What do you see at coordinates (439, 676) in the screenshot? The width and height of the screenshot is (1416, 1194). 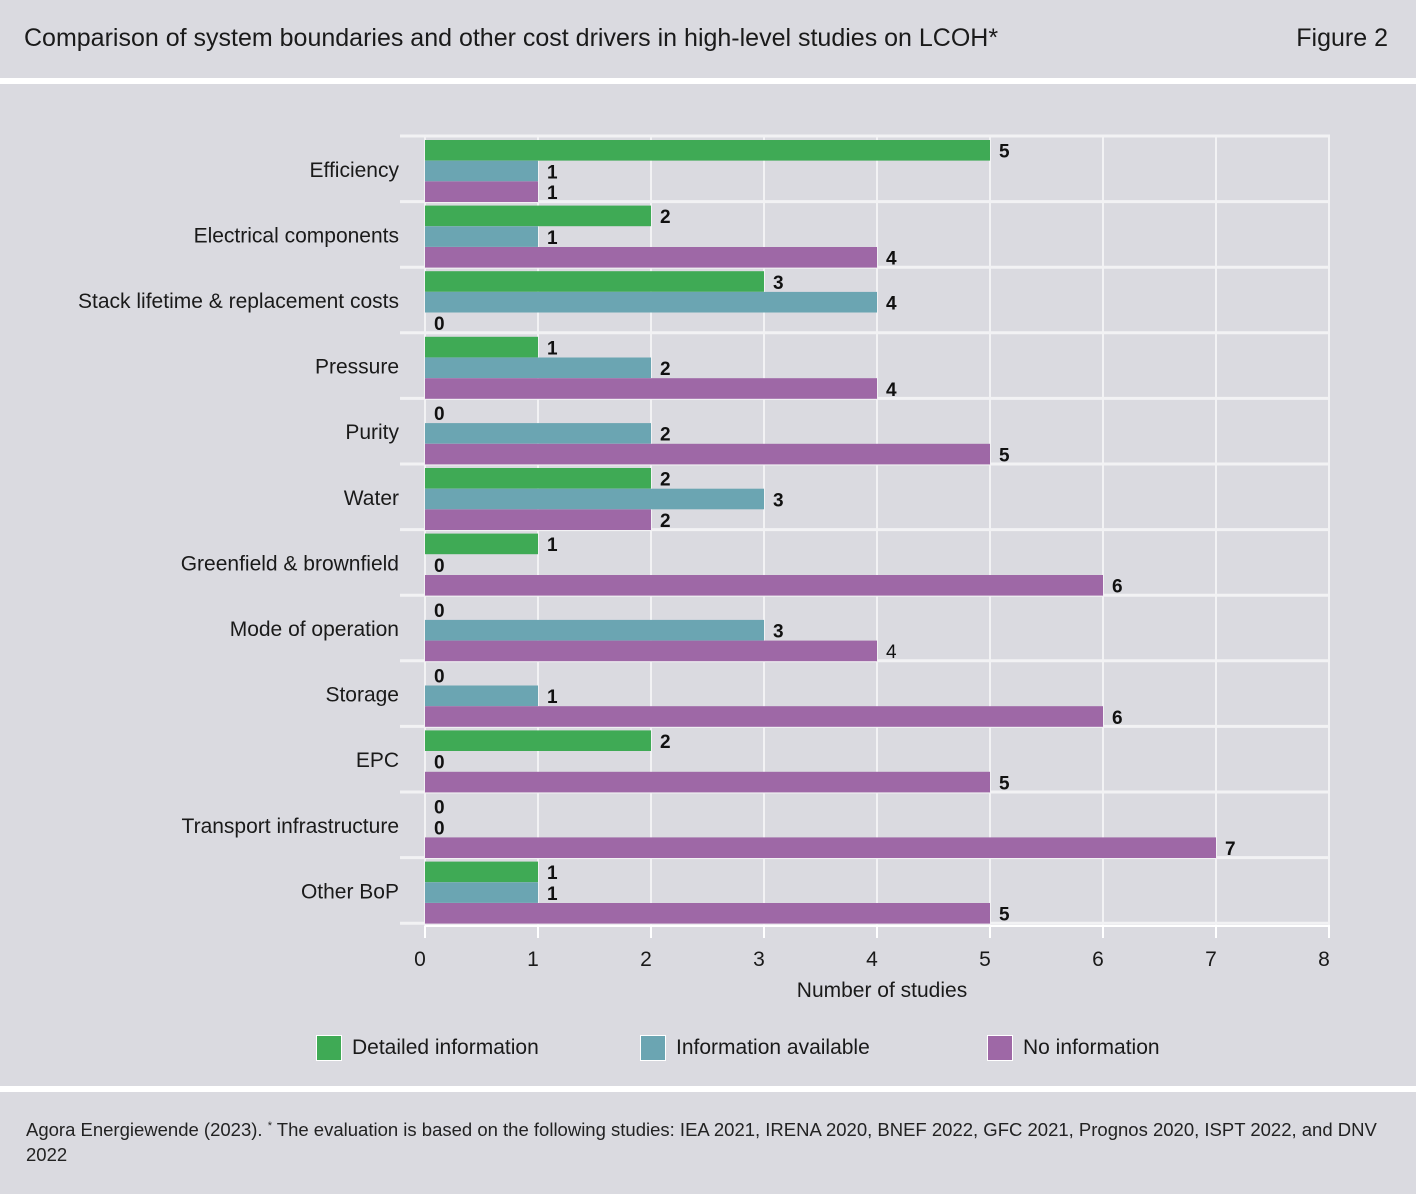 I see `data-label-8-0: 0` at bounding box center [439, 676].